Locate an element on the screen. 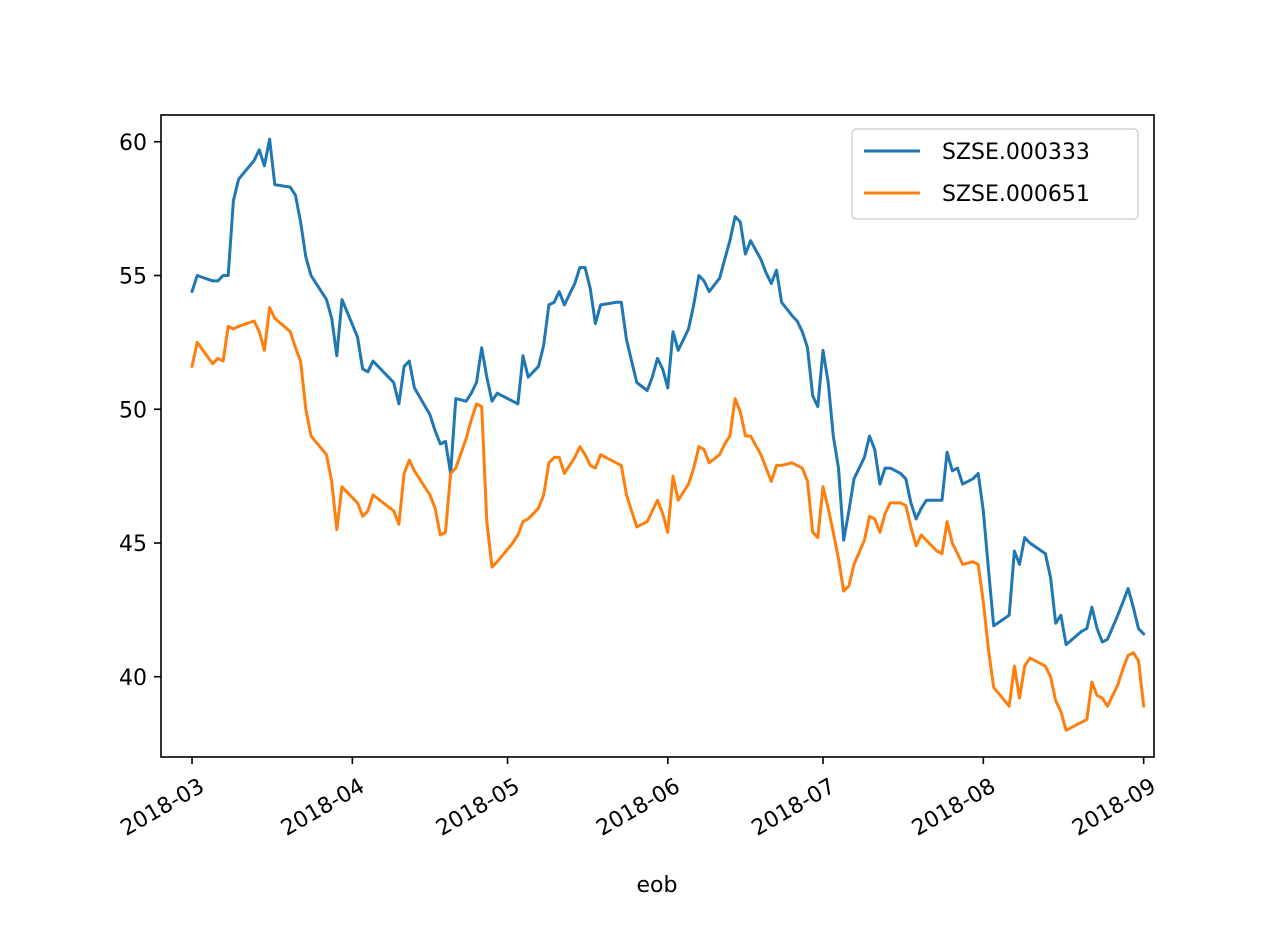 This screenshot has width=1280, height=946. y-tick-label: 55 is located at coordinates (133, 277).